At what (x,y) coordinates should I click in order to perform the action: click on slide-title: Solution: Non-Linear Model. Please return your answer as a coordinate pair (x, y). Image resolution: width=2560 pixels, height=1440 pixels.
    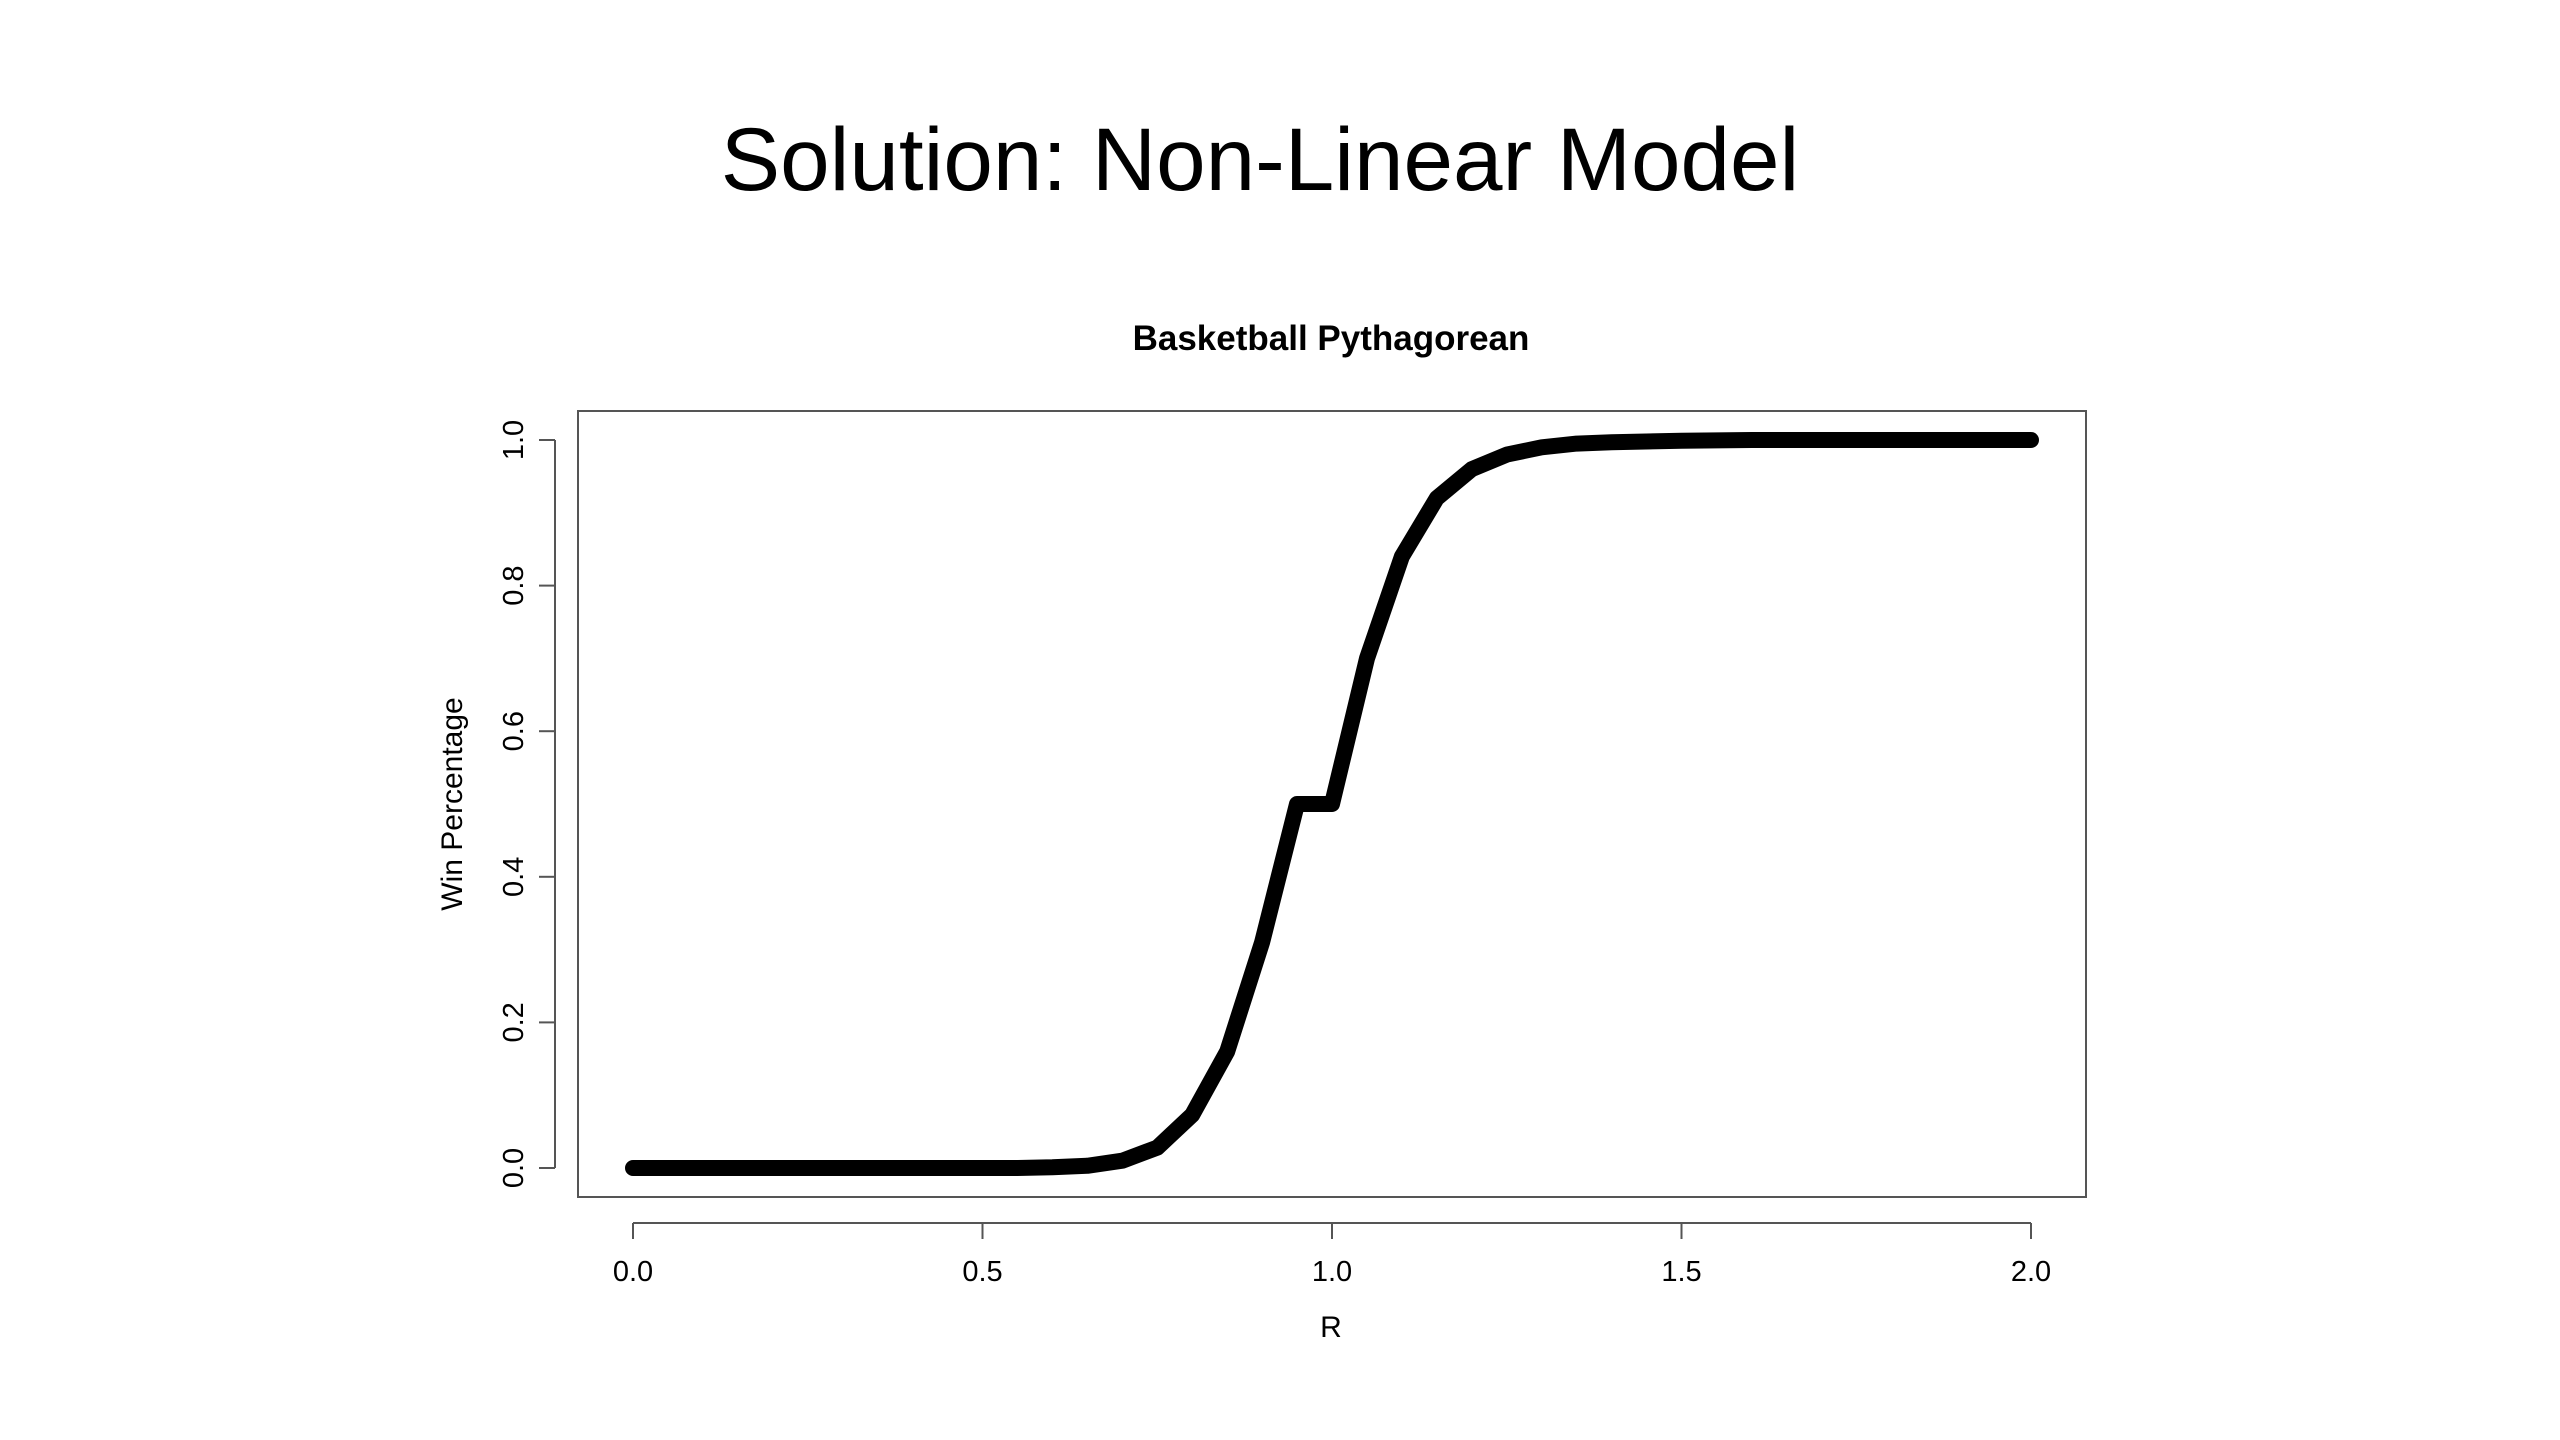
    Looking at the image, I should click on (1260, 159).